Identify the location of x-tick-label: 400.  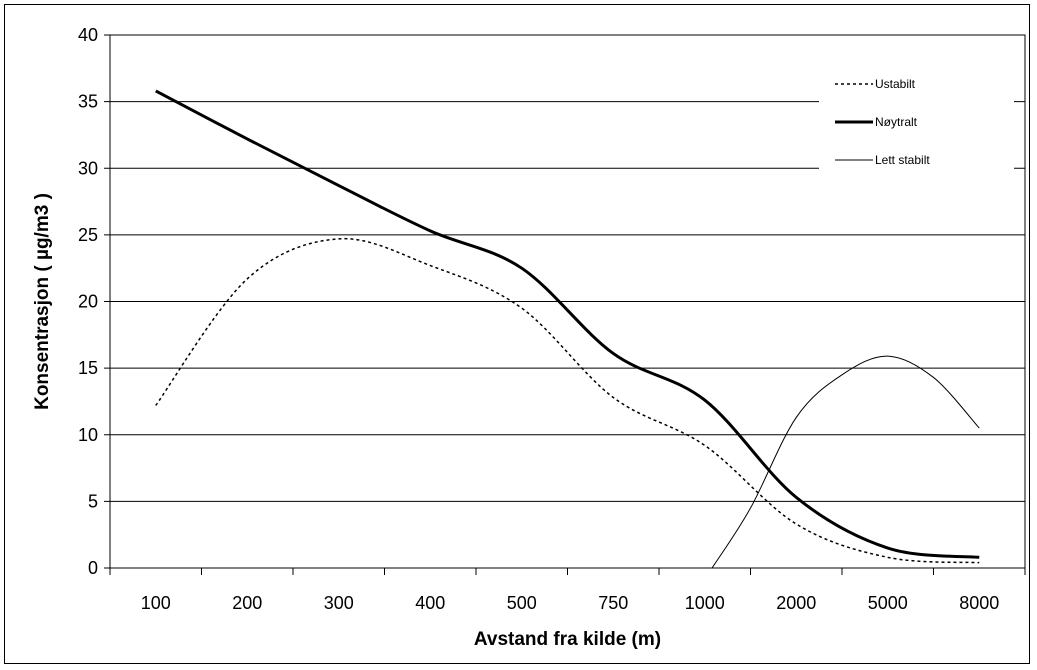
(430, 603).